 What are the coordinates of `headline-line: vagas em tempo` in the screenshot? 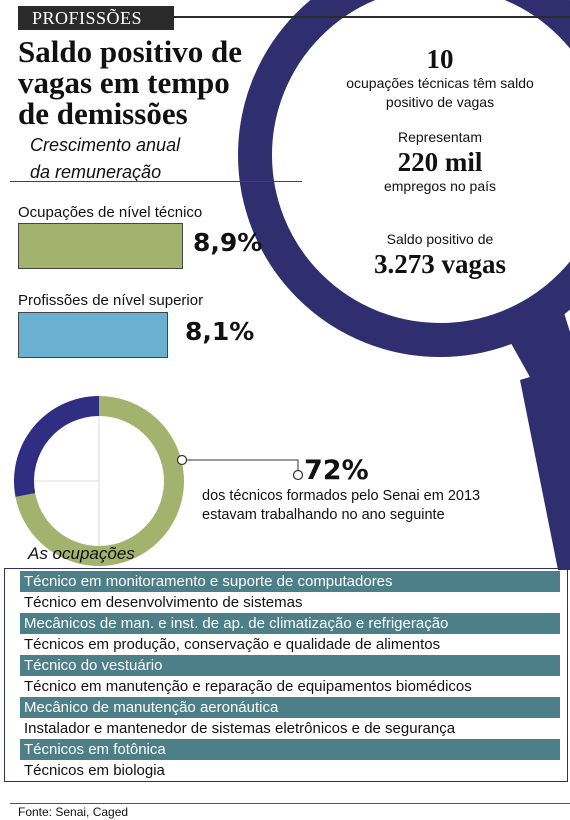 It's located at (124, 82).